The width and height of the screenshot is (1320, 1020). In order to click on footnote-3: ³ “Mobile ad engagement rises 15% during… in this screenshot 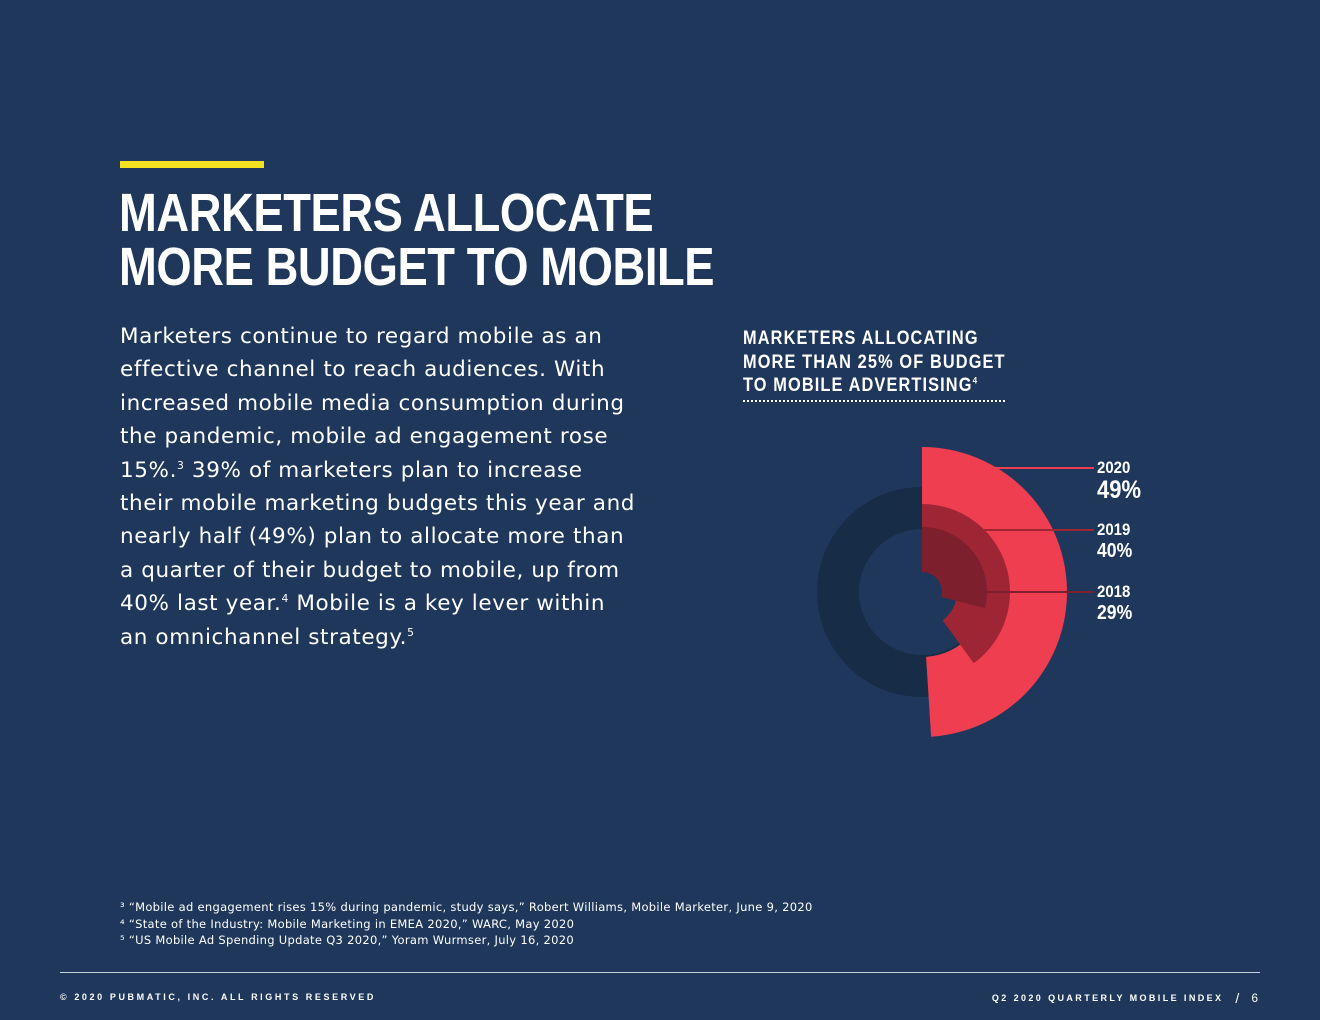, I will do `click(466, 907)`.